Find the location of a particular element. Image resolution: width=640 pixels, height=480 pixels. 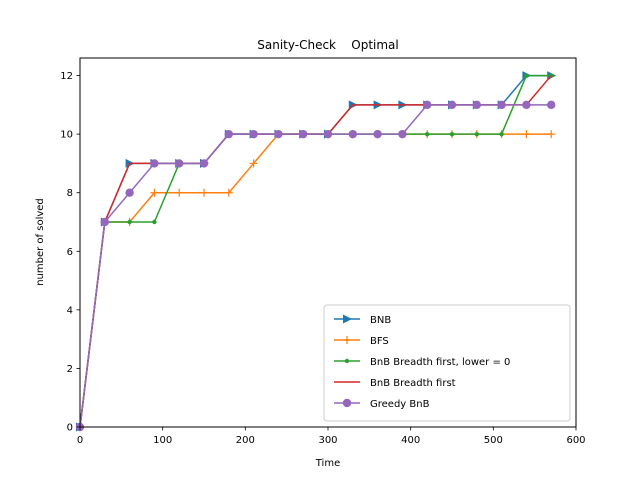

x-tick-label: 400 is located at coordinates (410, 440).